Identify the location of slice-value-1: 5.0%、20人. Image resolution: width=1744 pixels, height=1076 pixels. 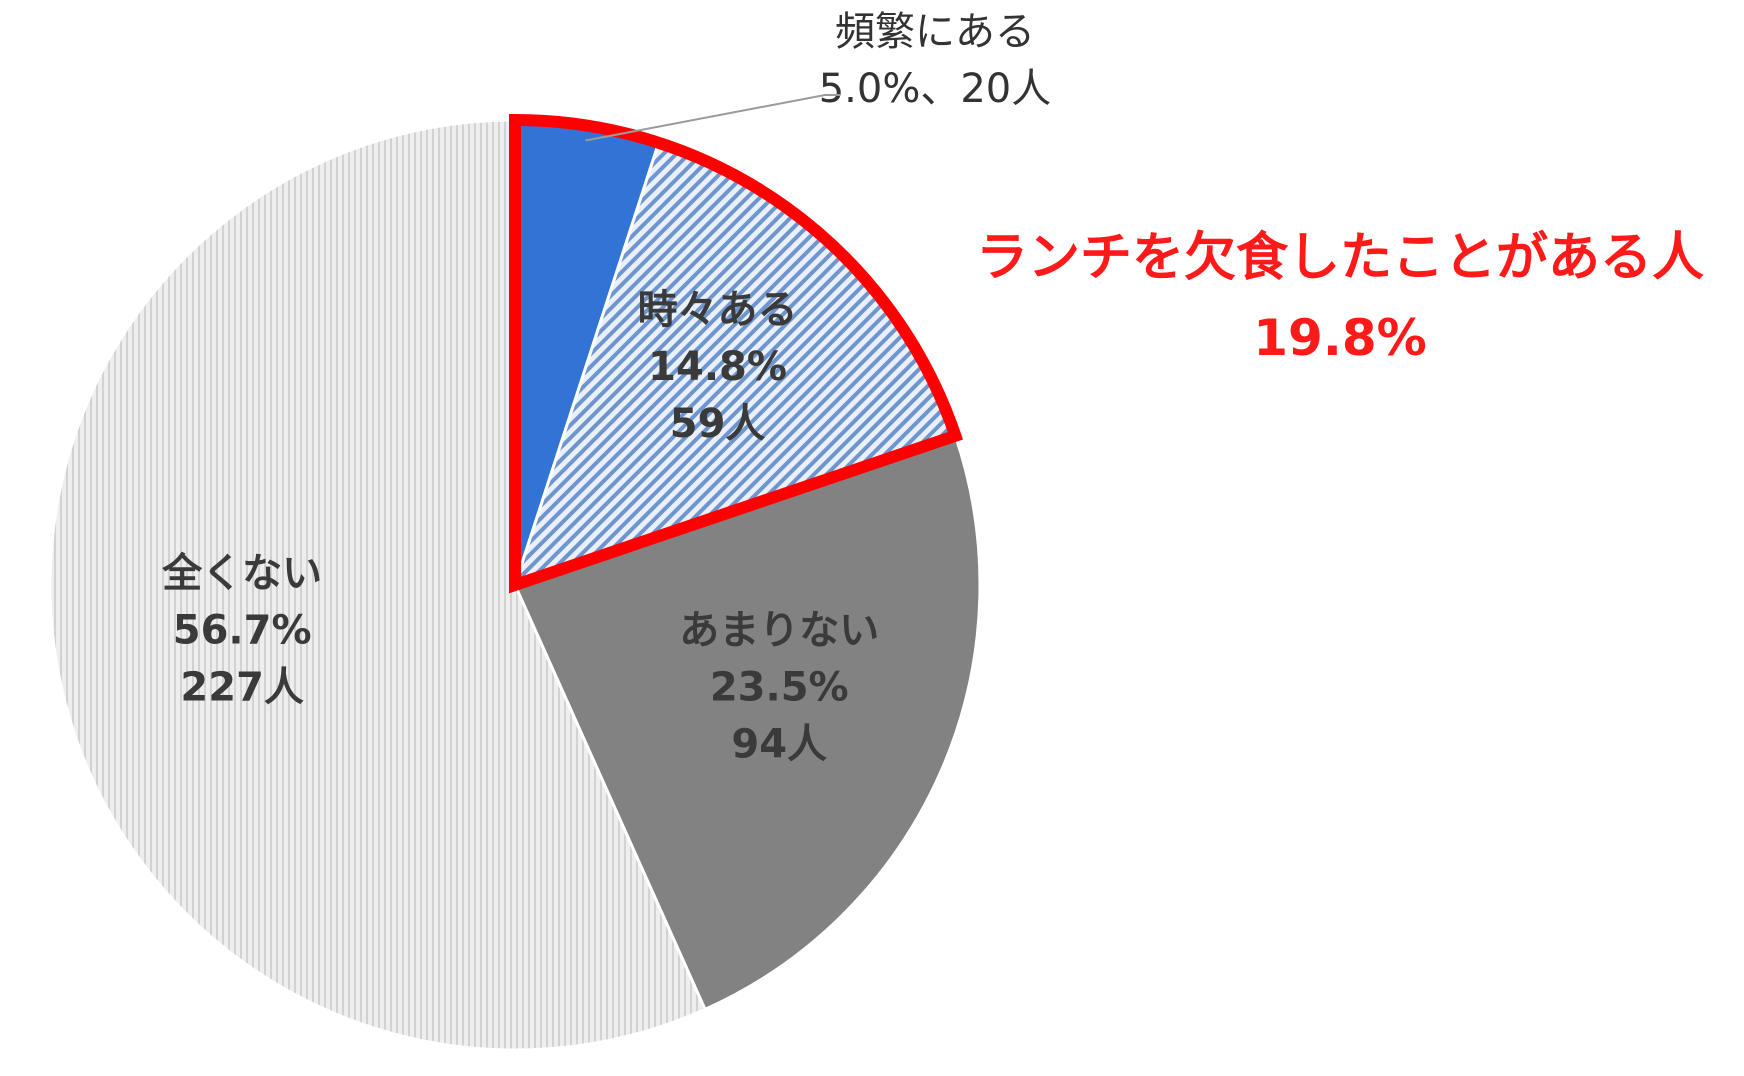
(935, 89).